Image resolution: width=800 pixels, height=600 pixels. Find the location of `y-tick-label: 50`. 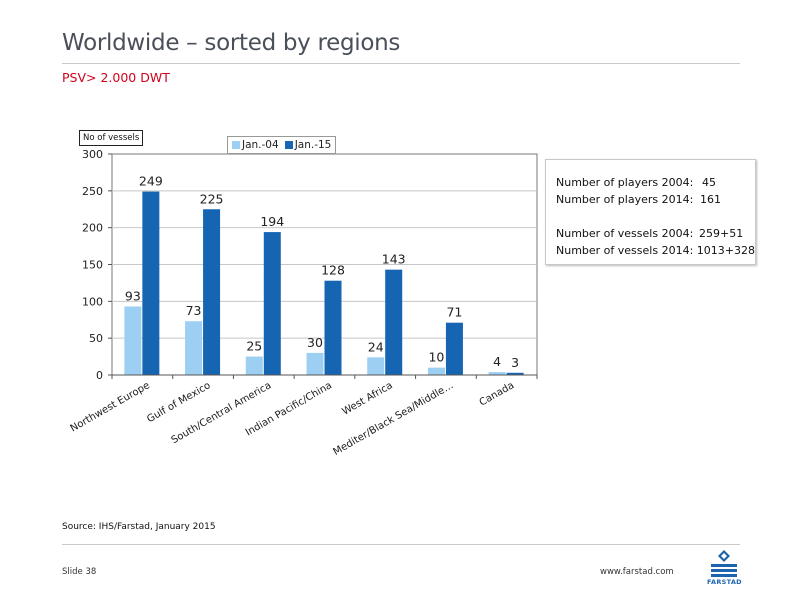

y-tick-label: 50 is located at coordinates (96, 338).